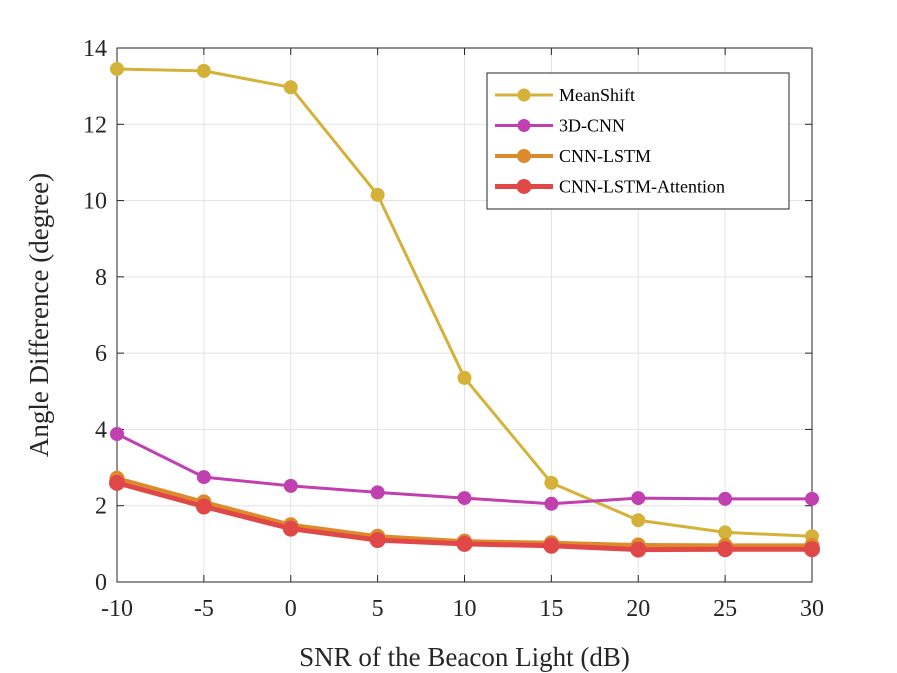 This screenshot has width=897, height=673. Describe the element at coordinates (39, 315) in the screenshot. I see `y-axis-title: Angle Difference (degree)` at that location.